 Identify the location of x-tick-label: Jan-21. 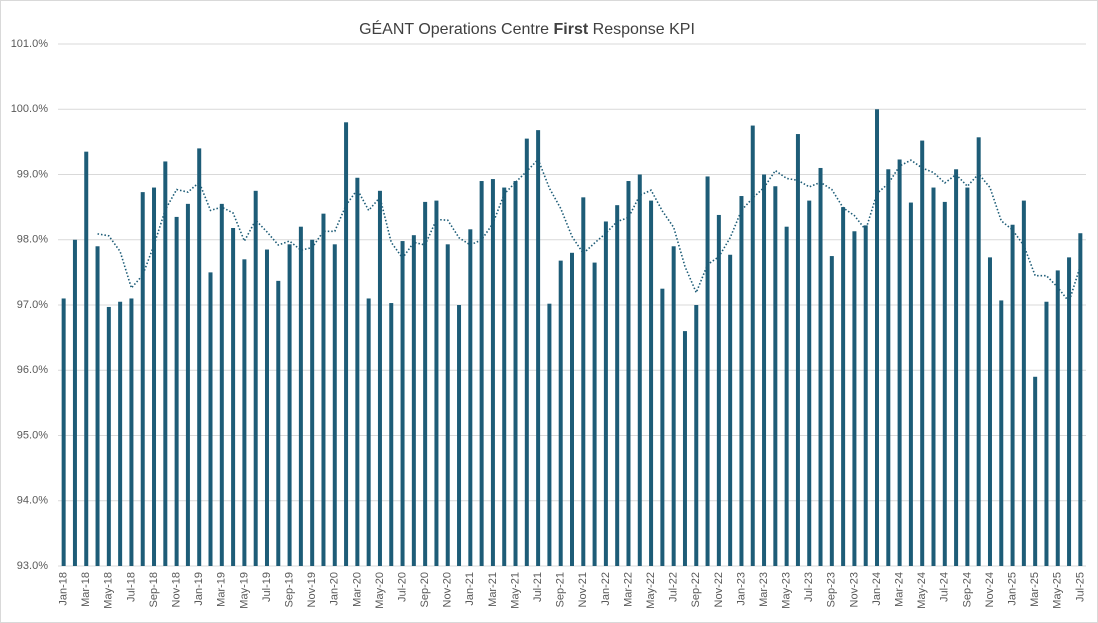
(470, 589).